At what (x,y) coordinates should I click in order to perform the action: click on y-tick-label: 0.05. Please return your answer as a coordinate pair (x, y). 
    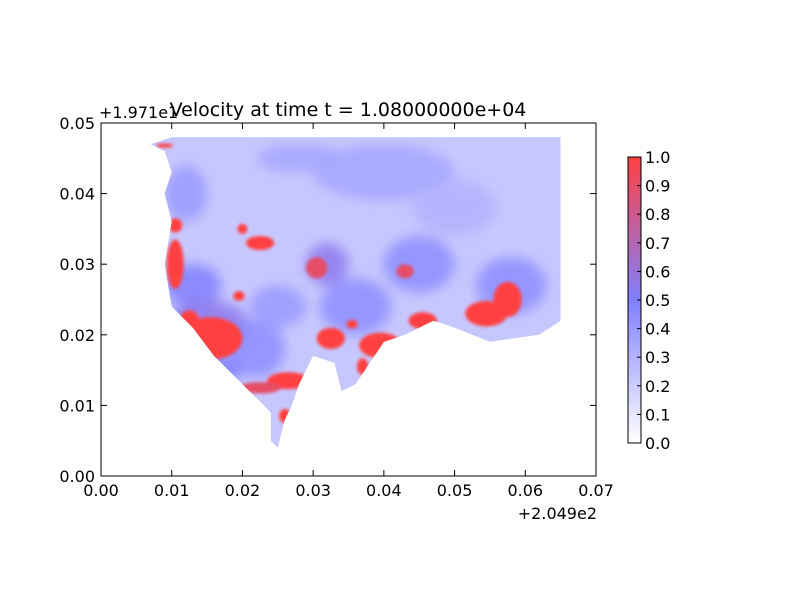
    Looking at the image, I should click on (77, 123).